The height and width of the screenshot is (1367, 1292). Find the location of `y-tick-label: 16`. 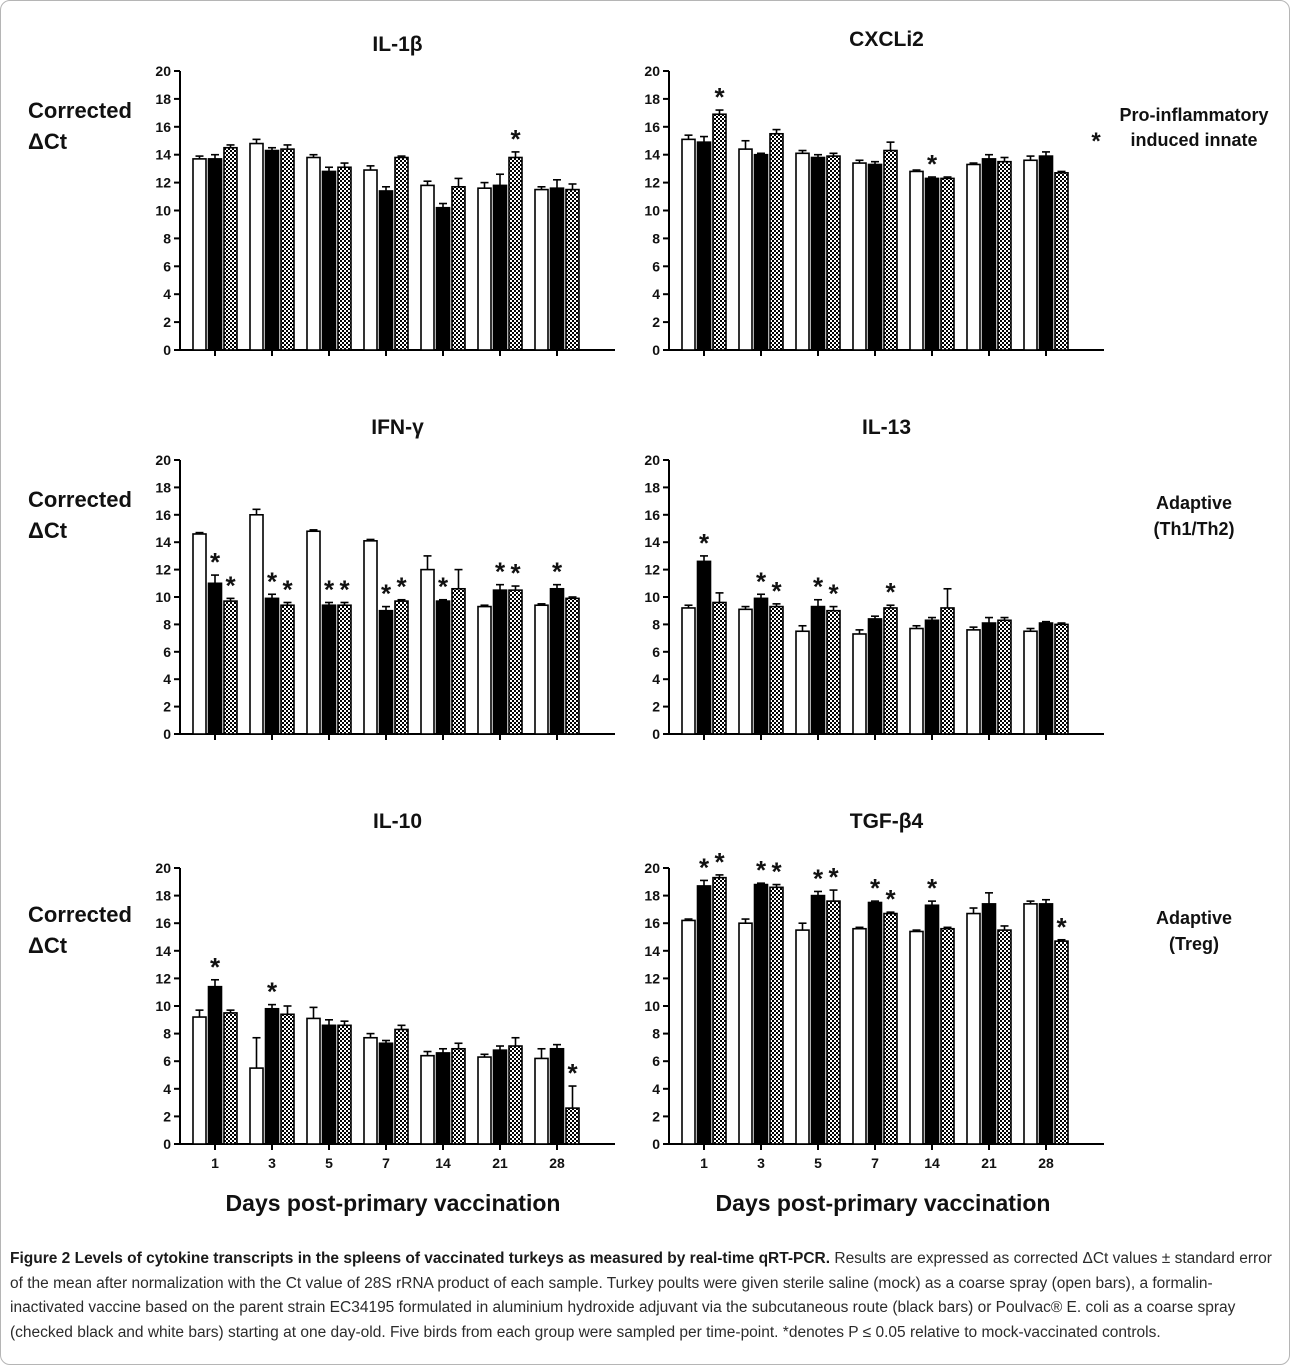

y-tick-label: 16 is located at coordinates (652, 515).